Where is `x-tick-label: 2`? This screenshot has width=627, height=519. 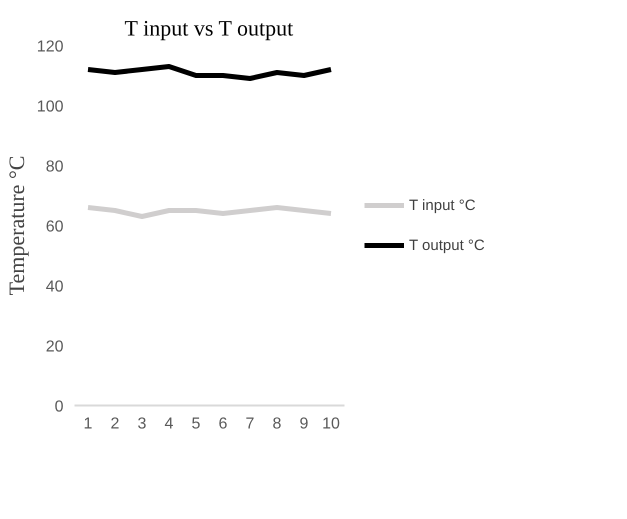 x-tick-label: 2 is located at coordinates (115, 424).